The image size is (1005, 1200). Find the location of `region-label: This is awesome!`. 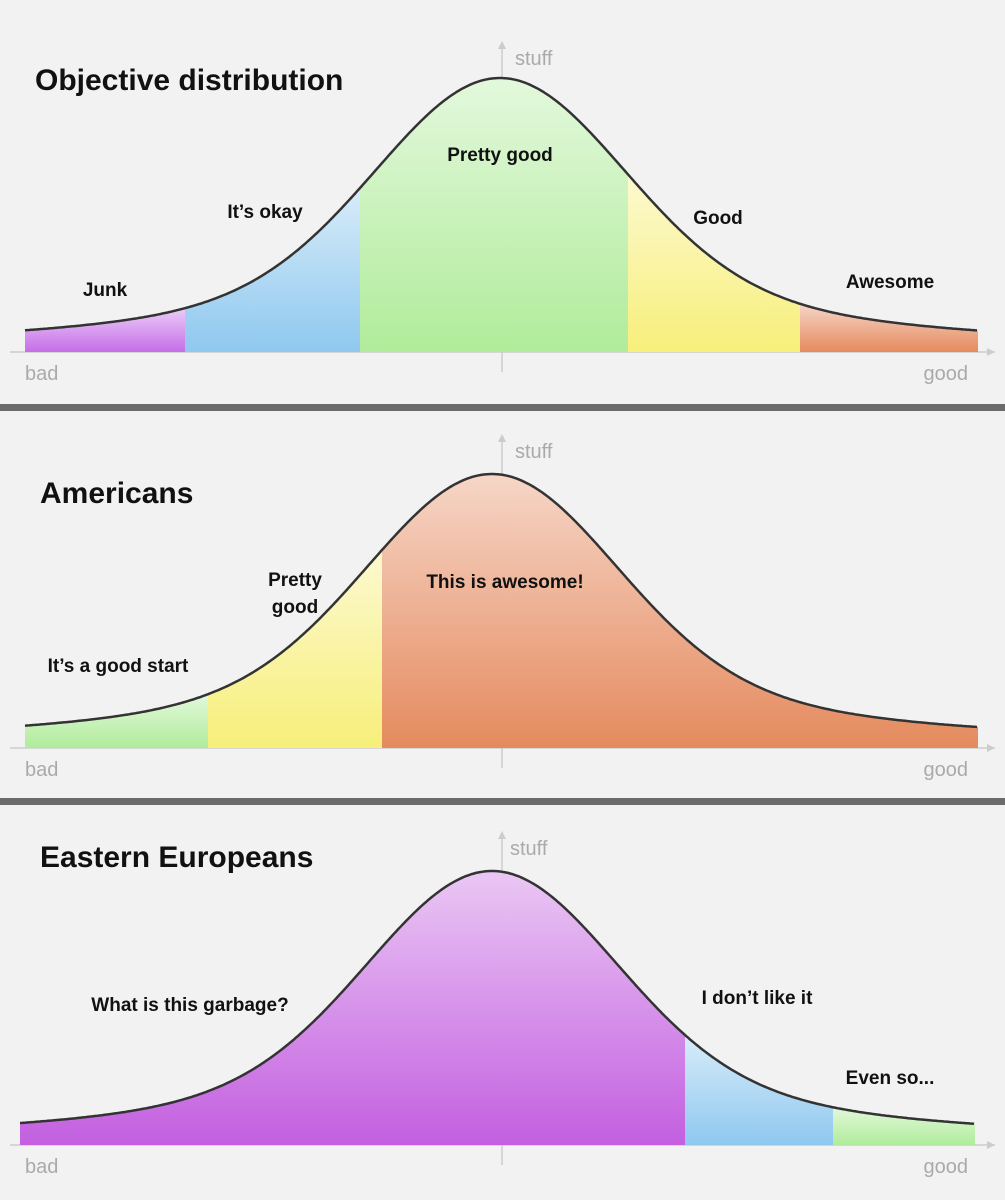

region-label: This is awesome! is located at coordinates (504, 582).